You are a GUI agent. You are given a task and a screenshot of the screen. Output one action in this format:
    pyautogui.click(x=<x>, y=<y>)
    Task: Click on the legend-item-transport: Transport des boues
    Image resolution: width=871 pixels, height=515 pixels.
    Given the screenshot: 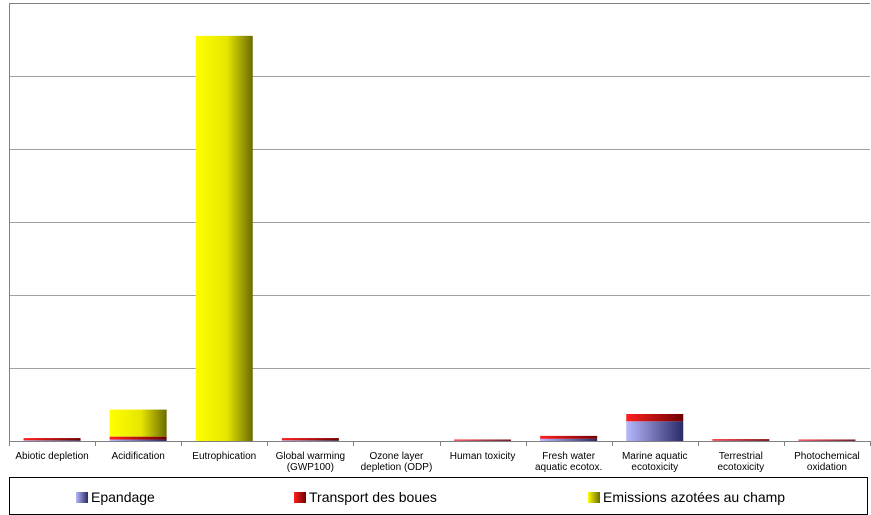 What is the action you would take?
    pyautogui.click(x=365, y=497)
    